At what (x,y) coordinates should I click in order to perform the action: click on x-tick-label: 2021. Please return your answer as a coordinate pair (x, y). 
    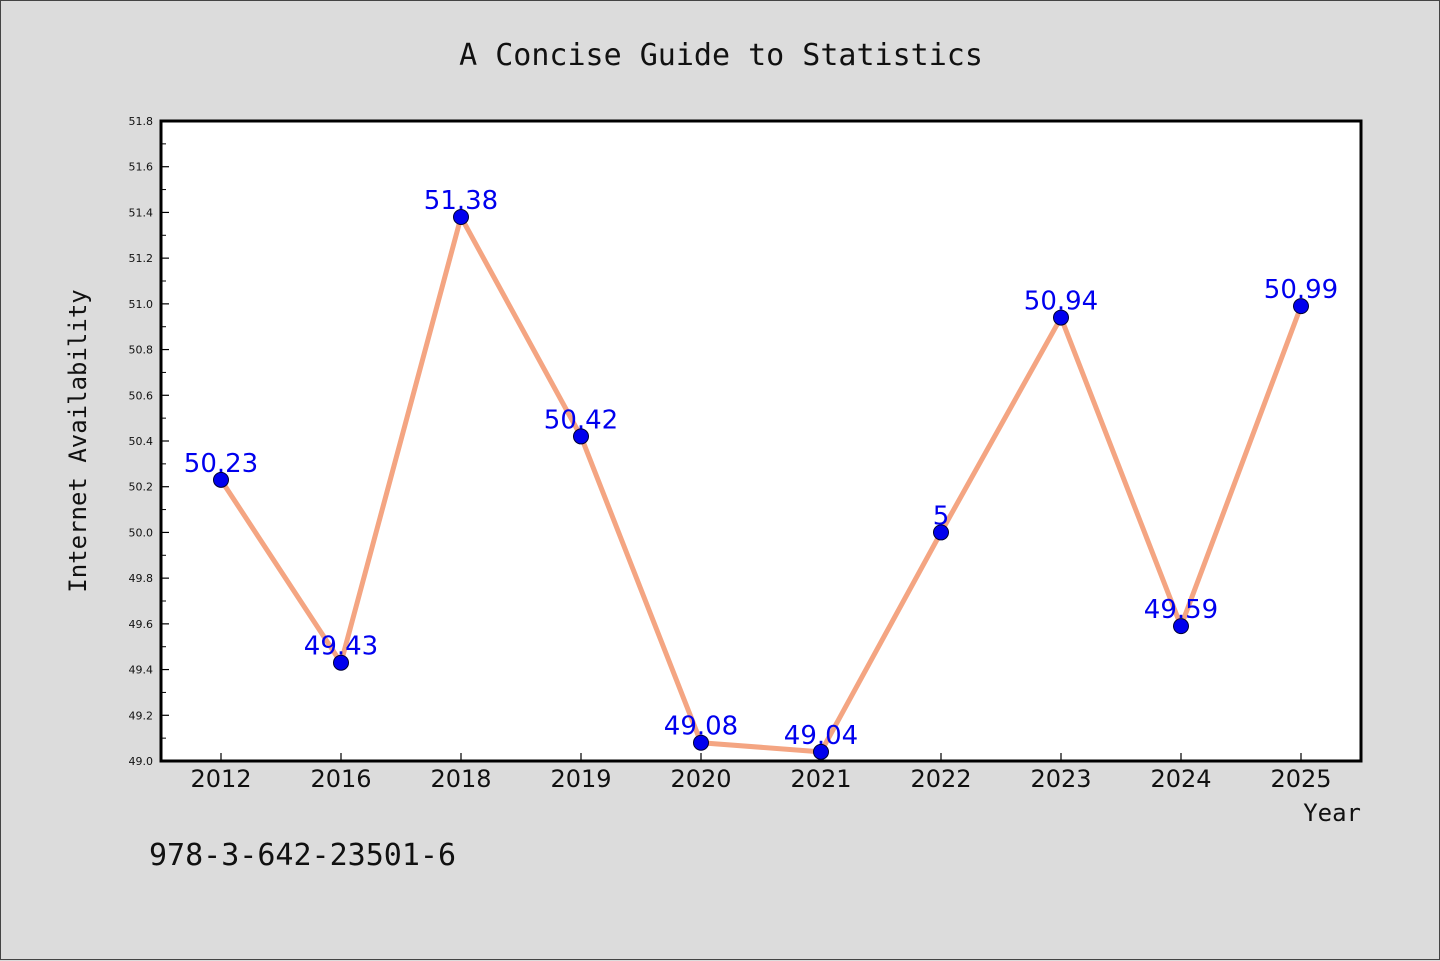
    Looking at the image, I should click on (820, 779).